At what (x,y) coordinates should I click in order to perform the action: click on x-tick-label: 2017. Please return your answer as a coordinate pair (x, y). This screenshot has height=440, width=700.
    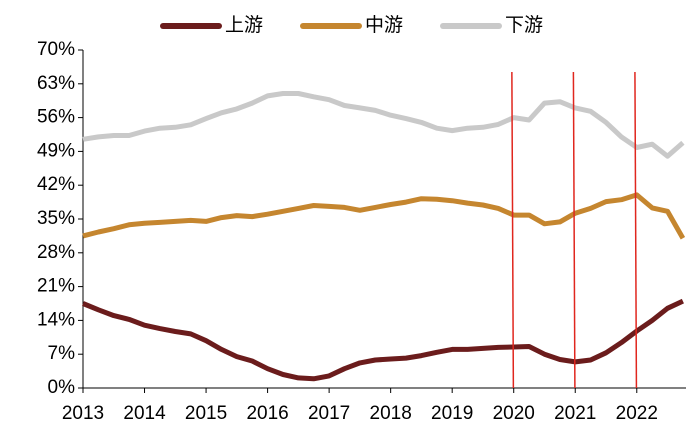
    Looking at the image, I should click on (329, 413).